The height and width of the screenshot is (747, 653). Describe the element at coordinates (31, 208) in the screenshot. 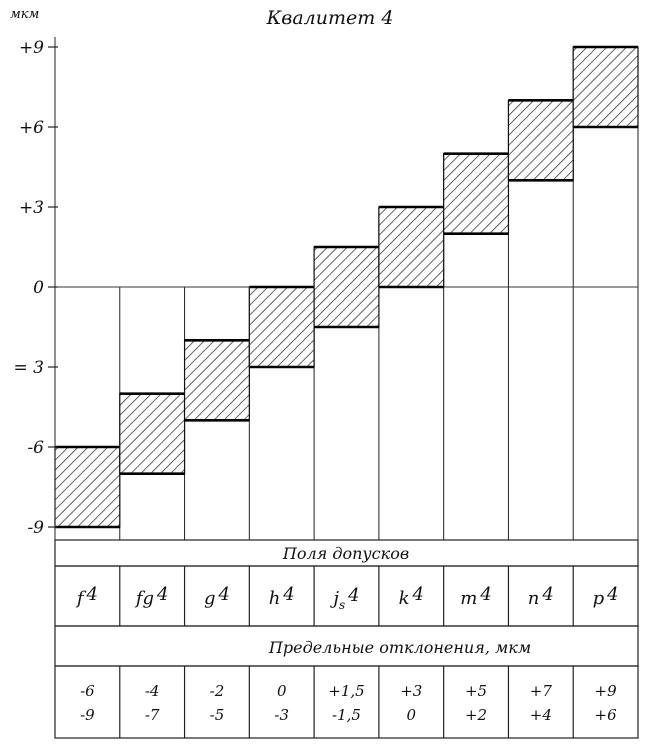

I see `y-tick-label: +3` at that location.